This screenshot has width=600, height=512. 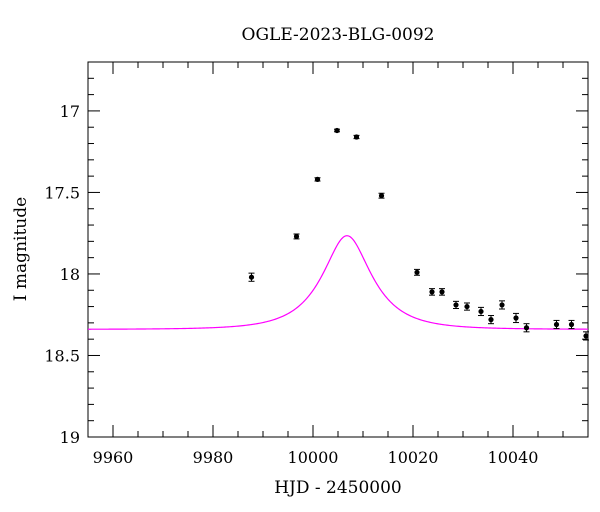 I want to click on x-tick-label: 10000, so click(x=313, y=457).